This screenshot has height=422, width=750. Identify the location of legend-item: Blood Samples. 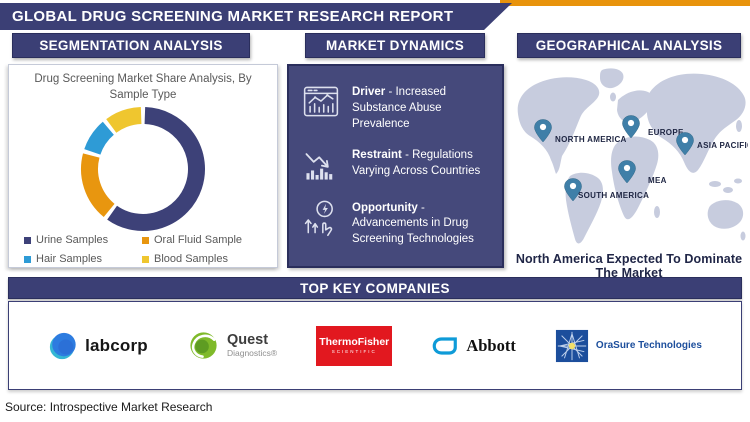
(202, 259).